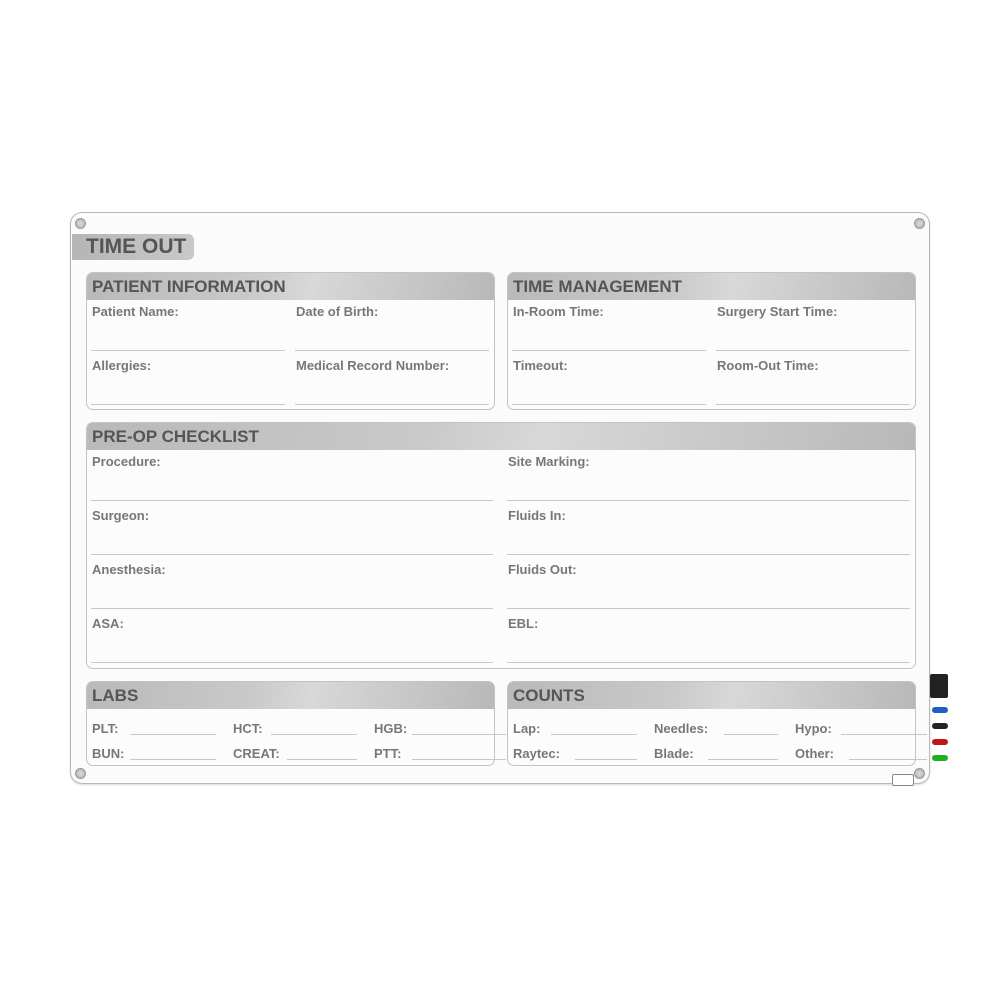 The image size is (1000, 1000). Describe the element at coordinates (542, 569) in the screenshot. I see `fluids-out-label: Fluids Out:` at that location.